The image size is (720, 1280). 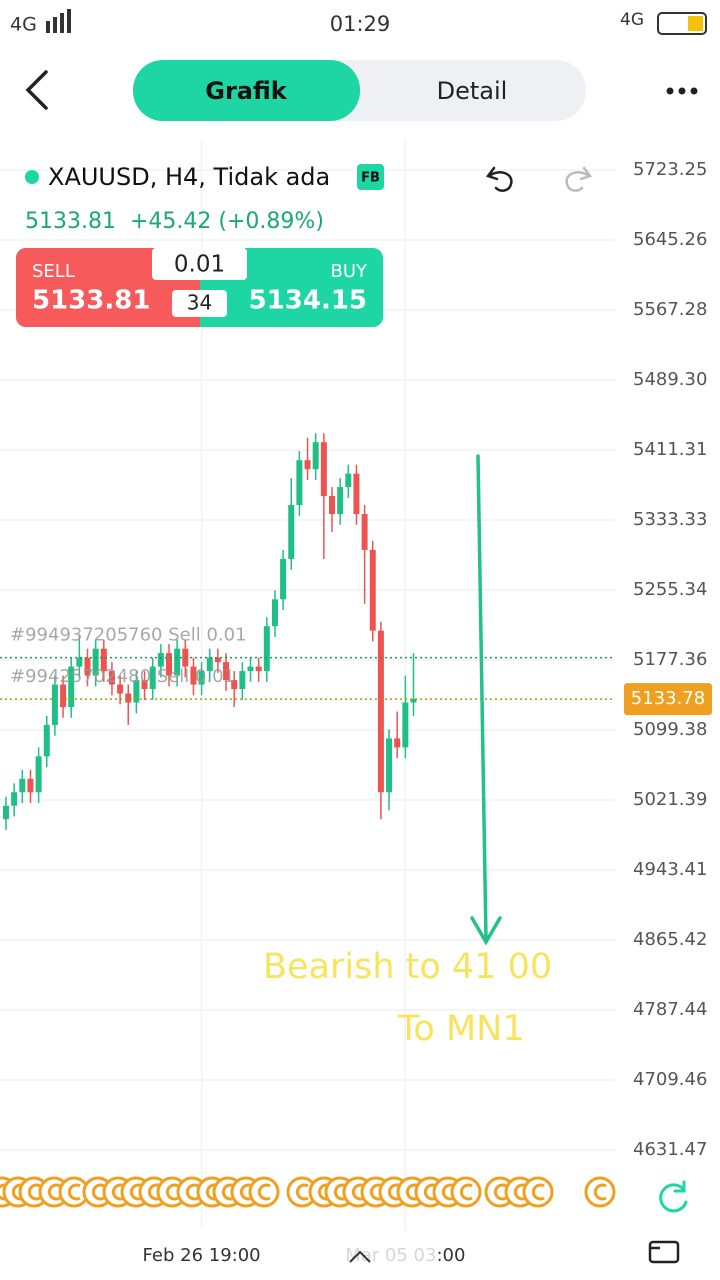 I want to click on spread: 34, so click(x=199, y=303).